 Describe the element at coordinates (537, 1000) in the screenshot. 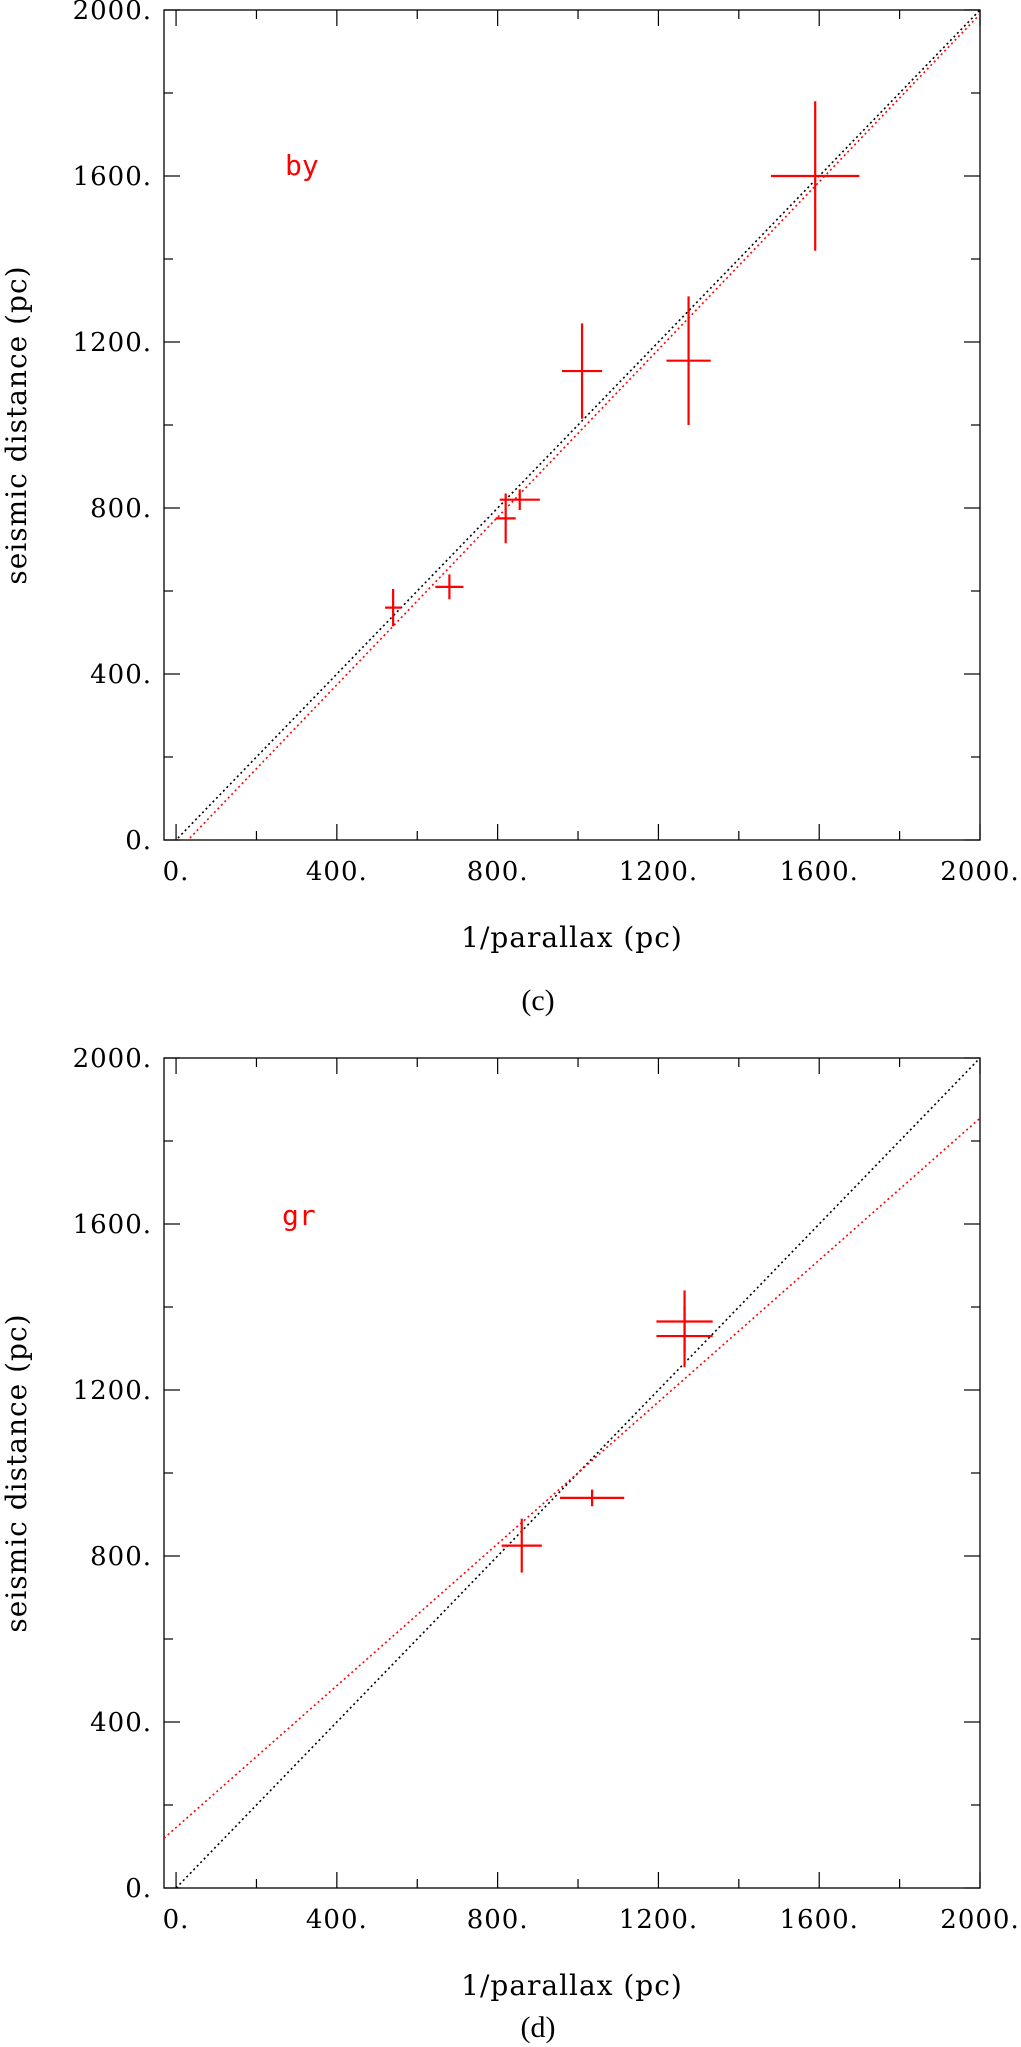

I see `panel-caption: (c)` at that location.